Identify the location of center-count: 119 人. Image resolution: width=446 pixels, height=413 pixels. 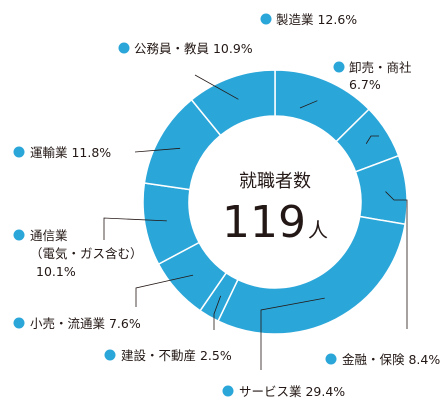
(275, 222).